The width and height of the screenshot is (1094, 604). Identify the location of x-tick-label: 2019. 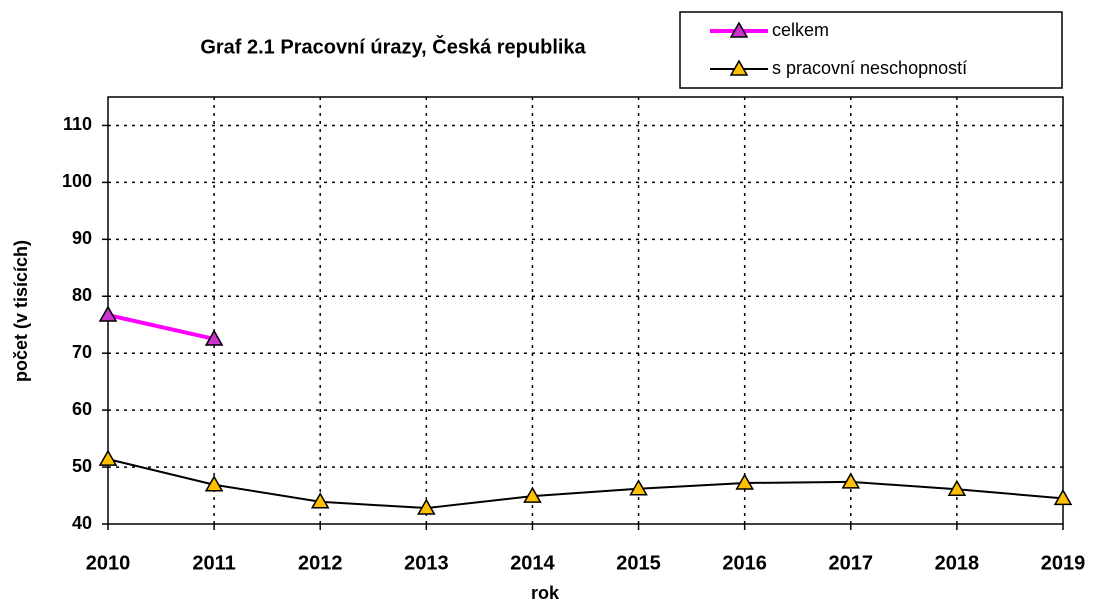
(1063, 563).